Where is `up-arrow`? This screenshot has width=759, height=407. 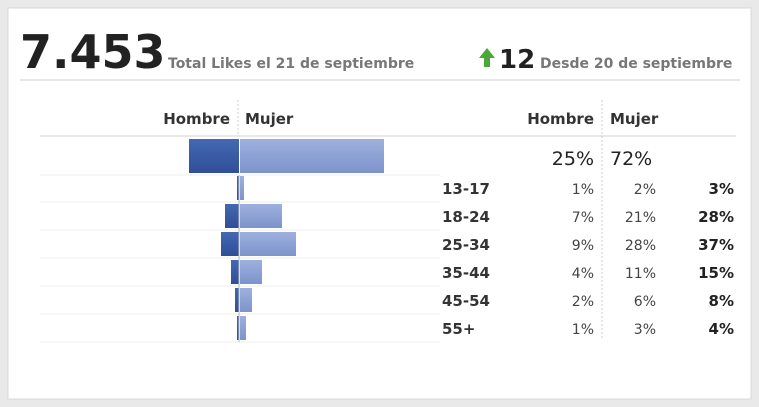 up-arrow is located at coordinates (487, 57).